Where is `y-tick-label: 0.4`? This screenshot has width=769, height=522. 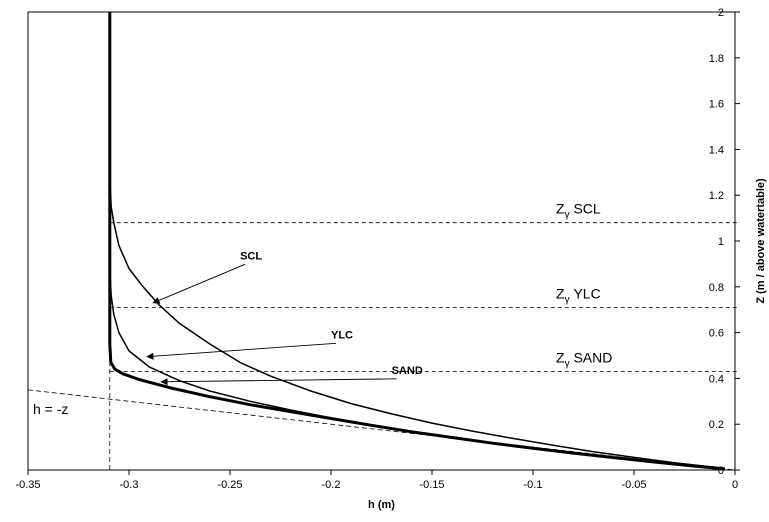 y-tick-label: 0.4 is located at coordinates (716, 379).